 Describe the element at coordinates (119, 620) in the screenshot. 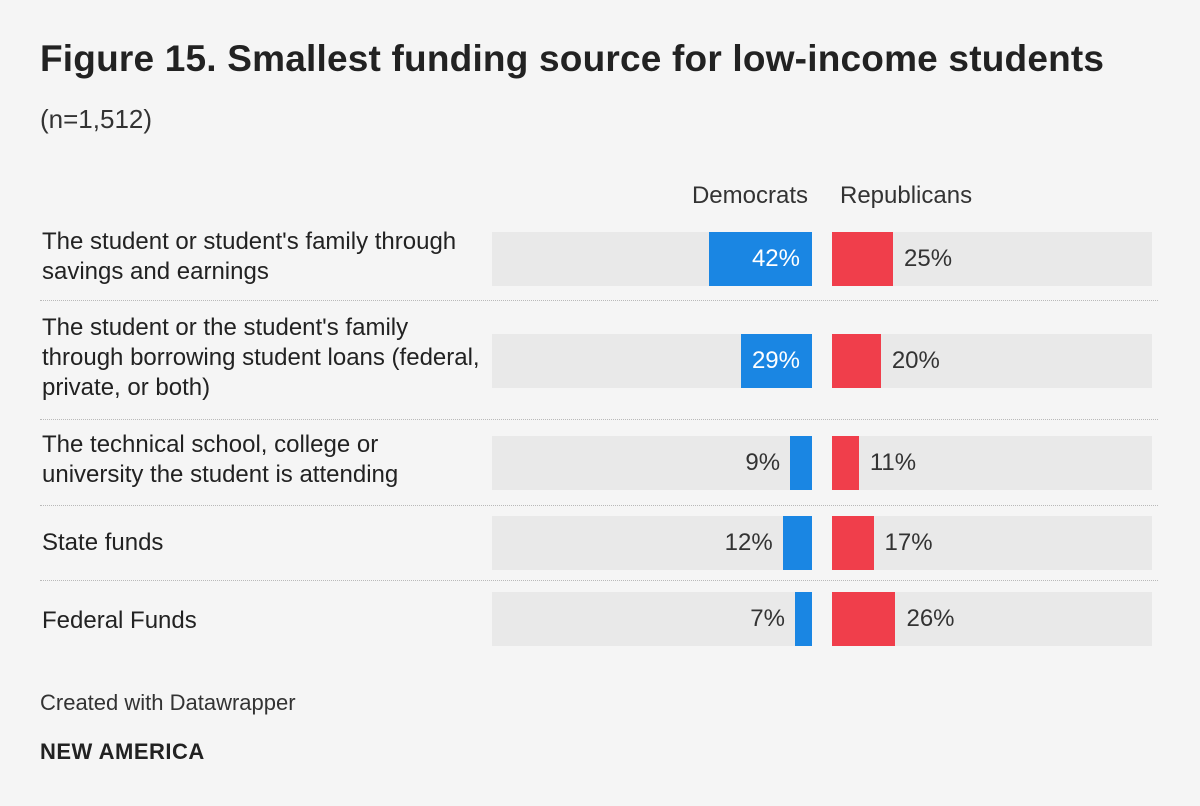

I see `row-label: Federal Funds` at that location.